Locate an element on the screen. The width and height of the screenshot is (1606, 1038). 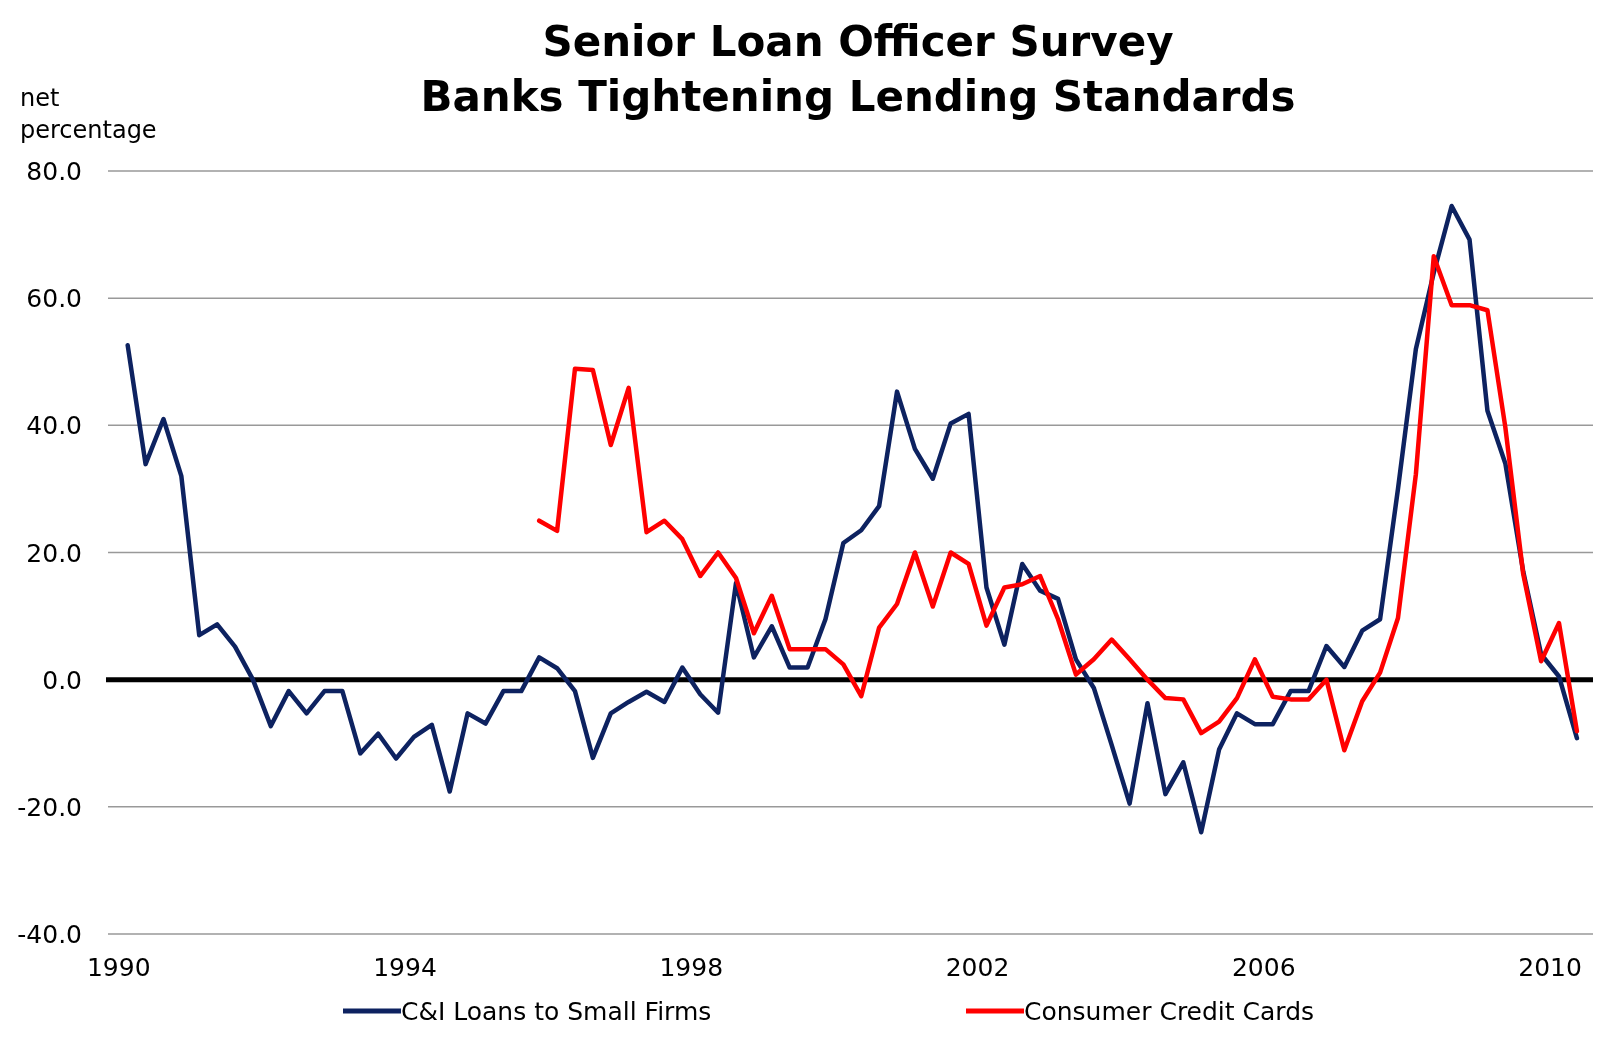
y-axis-title: net percentage is located at coordinates (88, 114).